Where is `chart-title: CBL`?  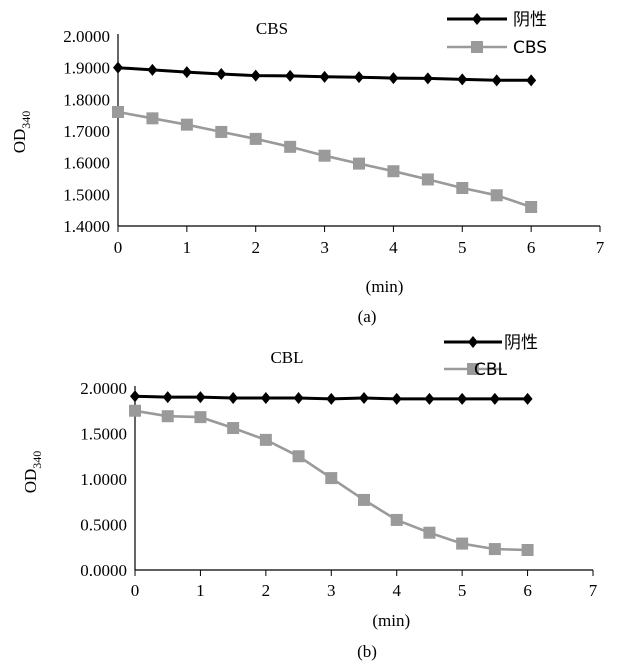 chart-title: CBL is located at coordinates (286, 357).